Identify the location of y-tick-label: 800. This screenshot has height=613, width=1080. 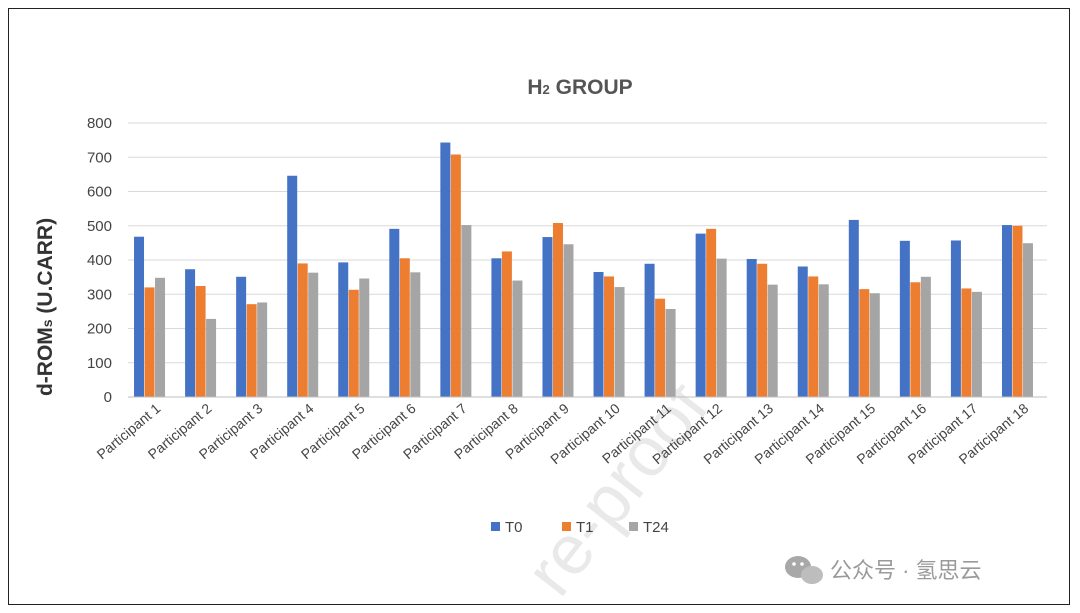
(99, 123).